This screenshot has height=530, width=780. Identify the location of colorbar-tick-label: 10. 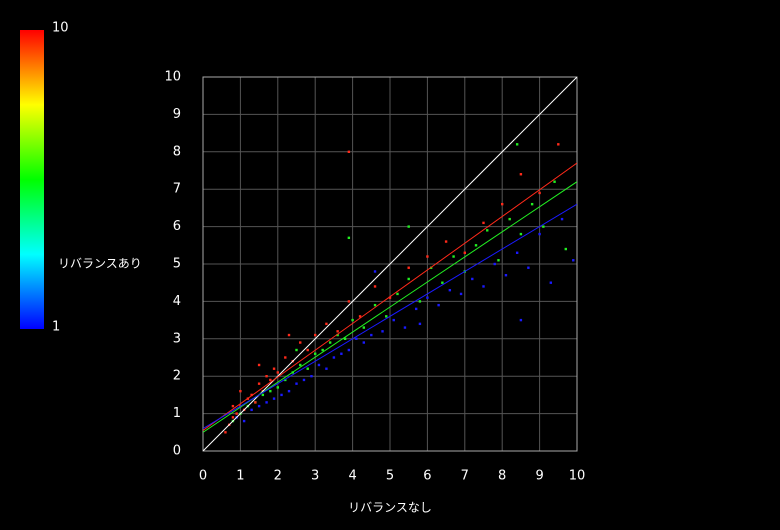
(60, 28).